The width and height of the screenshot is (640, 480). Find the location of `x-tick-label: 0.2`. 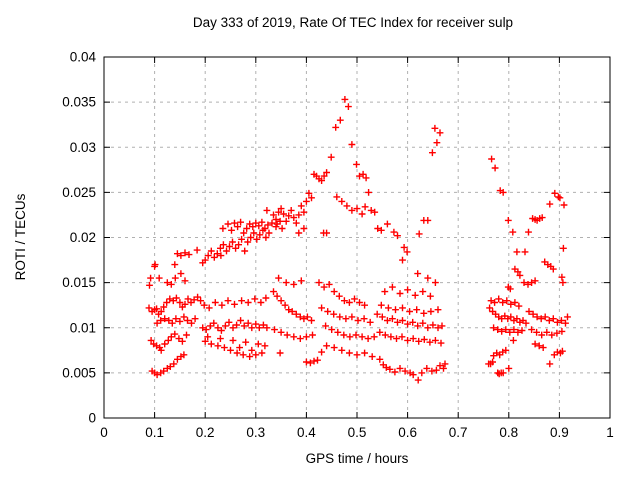

x-tick-label: 0.2 is located at coordinates (205, 432).